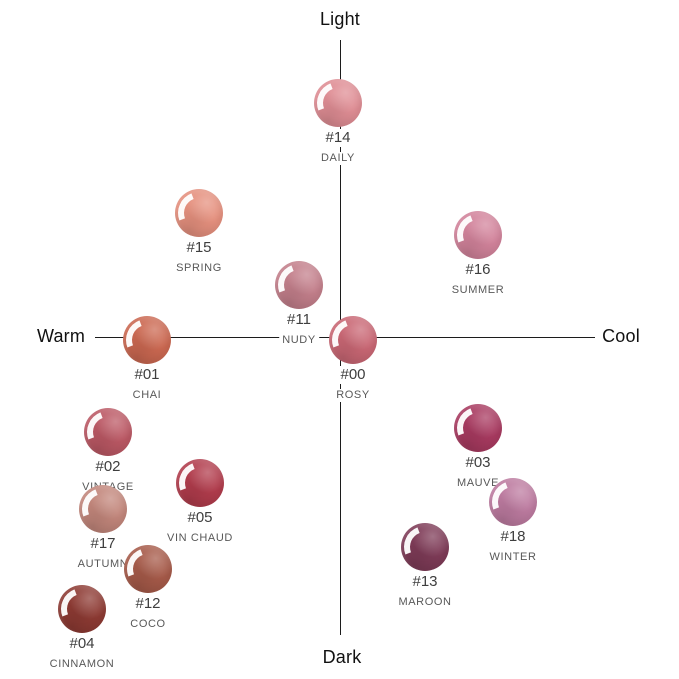  Describe the element at coordinates (103, 565) in the screenshot. I see `shade-name: AUTUMN` at that location.